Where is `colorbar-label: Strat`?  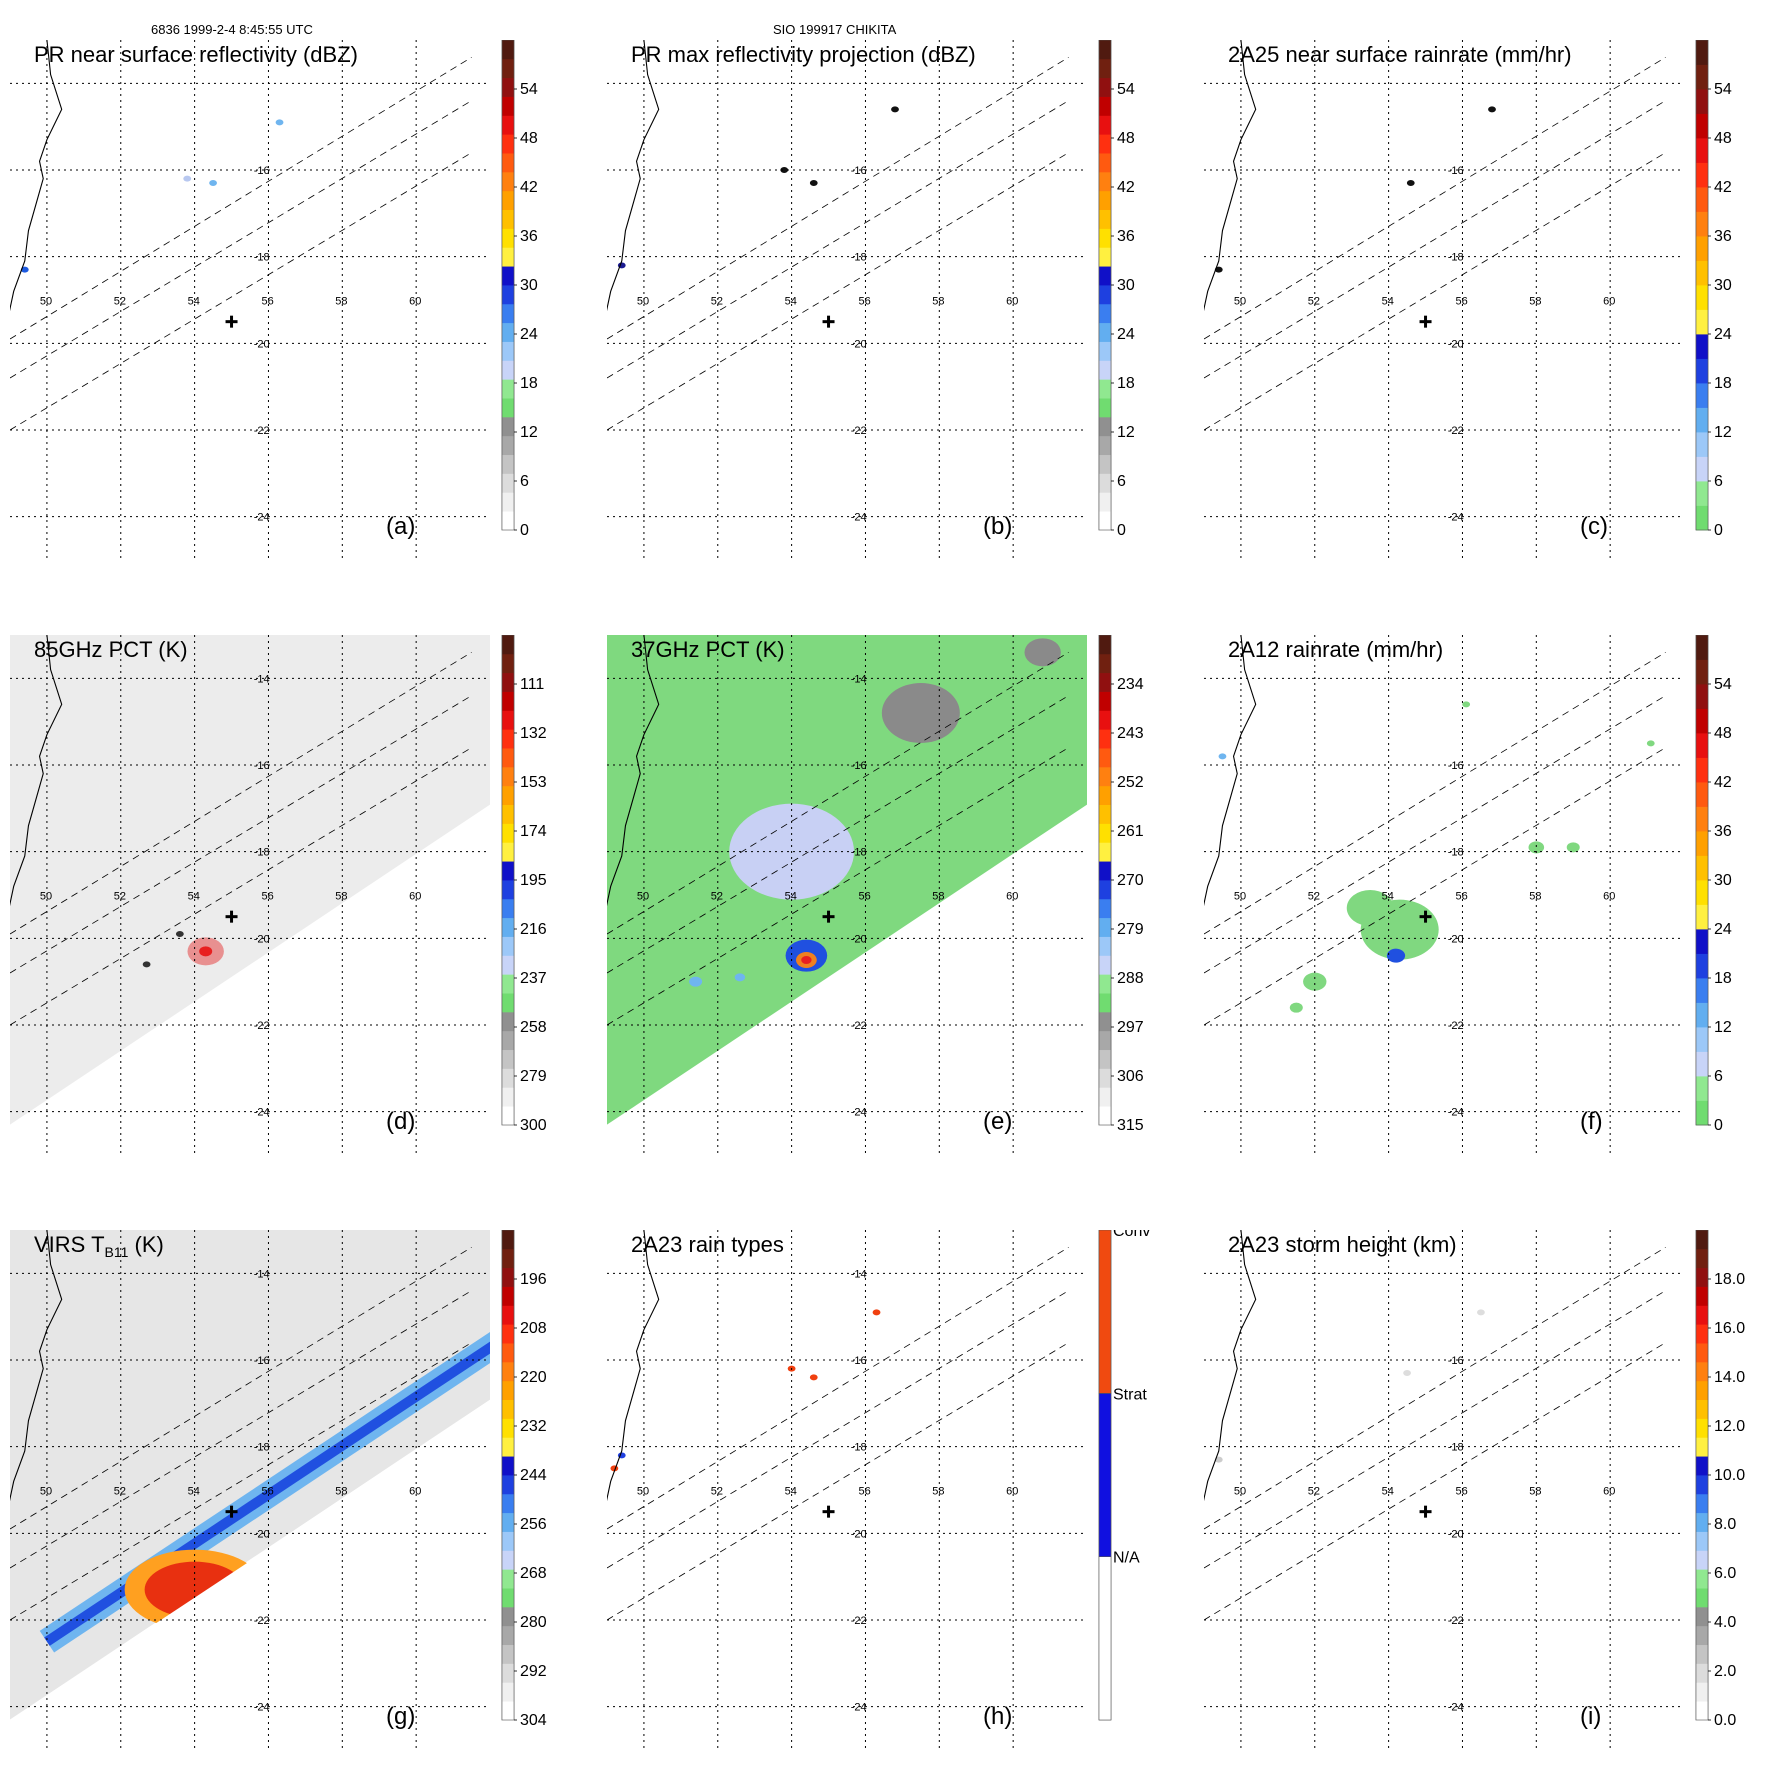
colorbar-label: Strat is located at coordinates (1130, 1394).